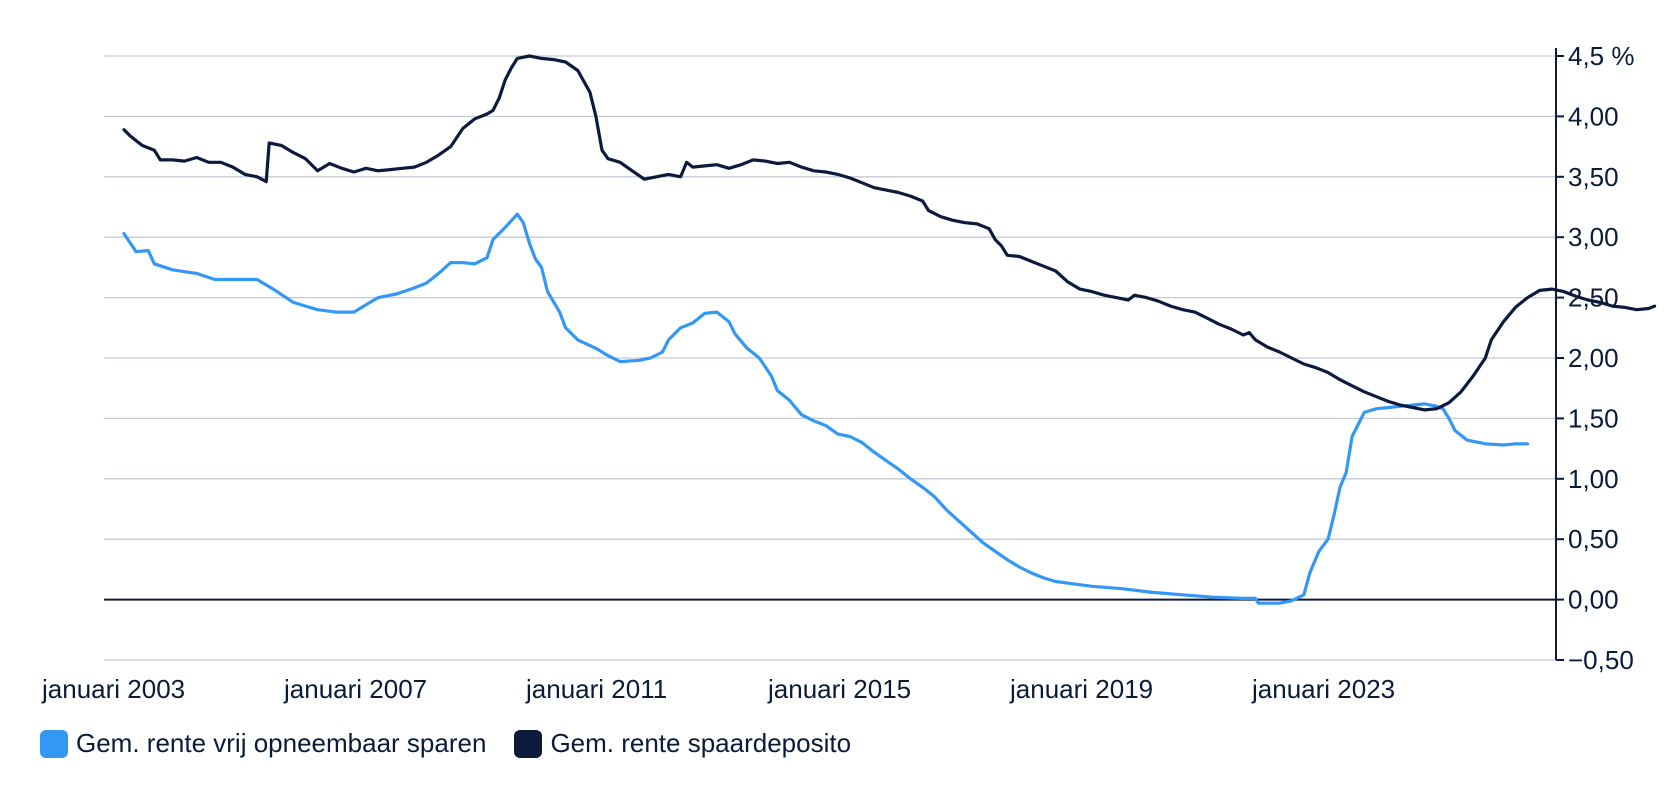  Describe the element at coordinates (1601, 56) in the screenshot. I see `y-tick-label: 4,5 %` at that location.